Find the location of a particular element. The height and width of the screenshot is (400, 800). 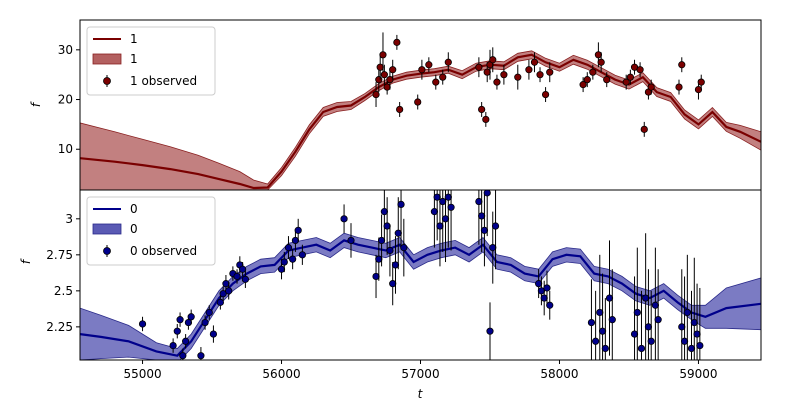

bottom-legend-band-swatch is located at coordinates (107, 229).